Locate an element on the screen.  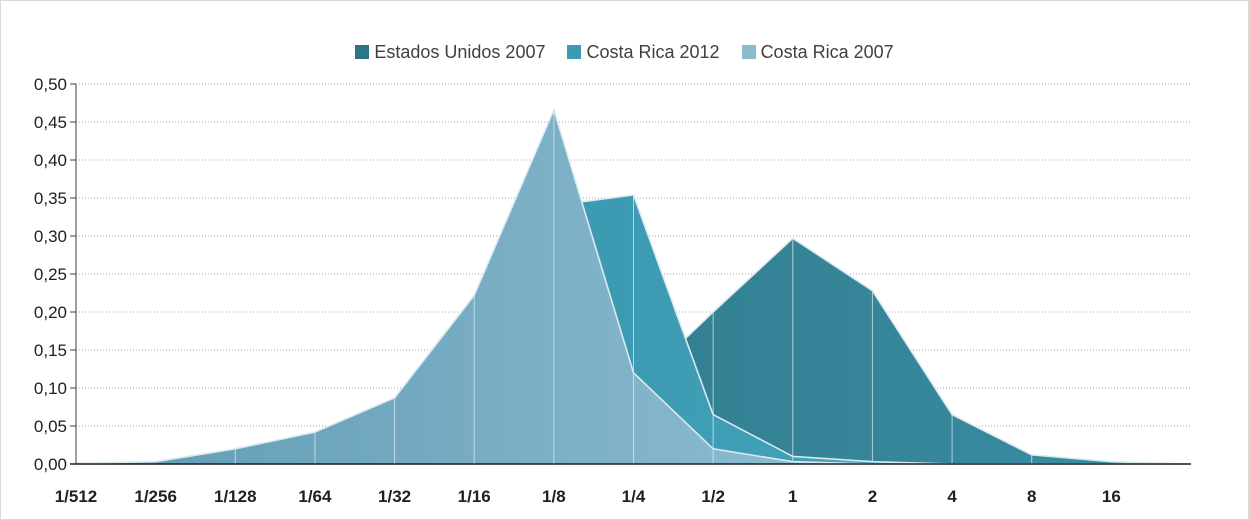
x-tick-label: 1/4 is located at coordinates (634, 496).